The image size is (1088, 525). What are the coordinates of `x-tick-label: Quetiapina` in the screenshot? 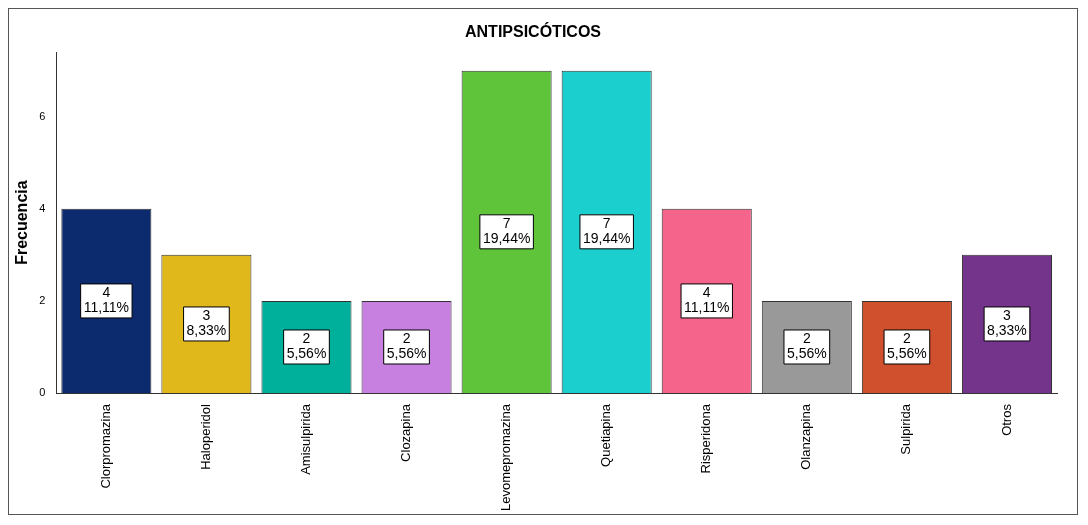 It's located at (606, 435).